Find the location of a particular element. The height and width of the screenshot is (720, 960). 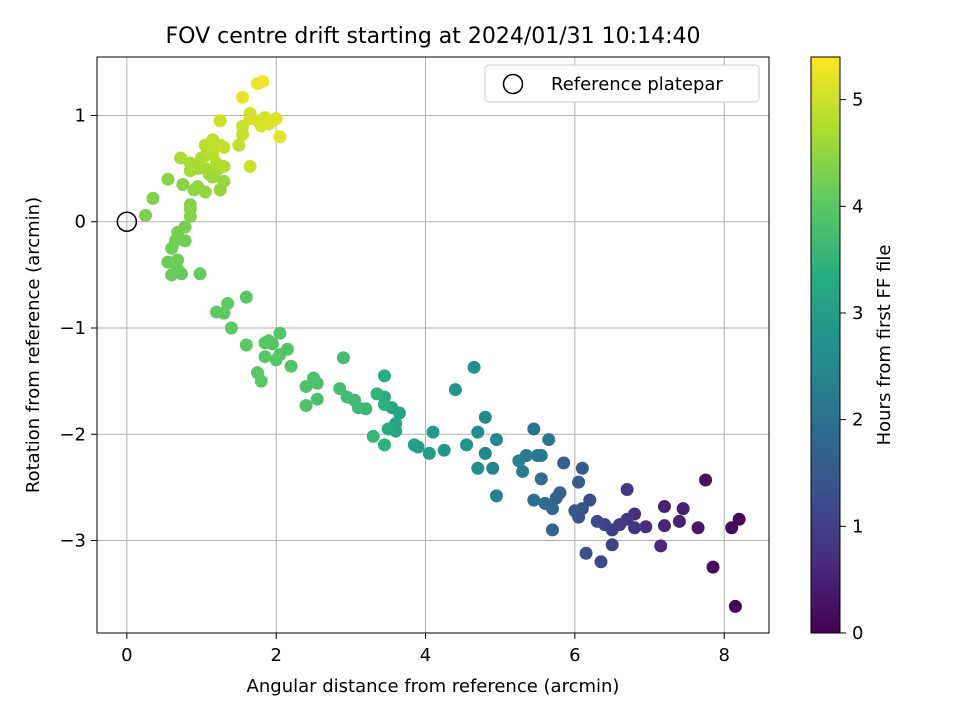

colorbar-tick-label: 3 is located at coordinates (857, 313).